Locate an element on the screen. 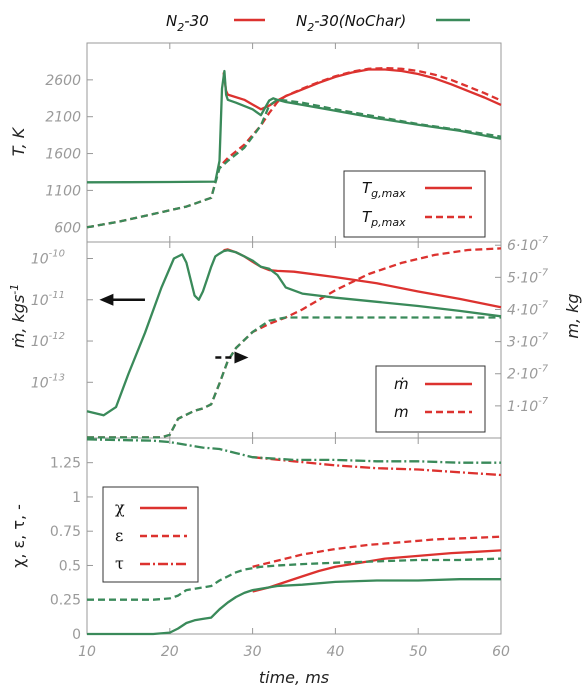 This screenshot has width=587, height=691. legend-n2-30-label: N2-30 is located at coordinates (187, 23).